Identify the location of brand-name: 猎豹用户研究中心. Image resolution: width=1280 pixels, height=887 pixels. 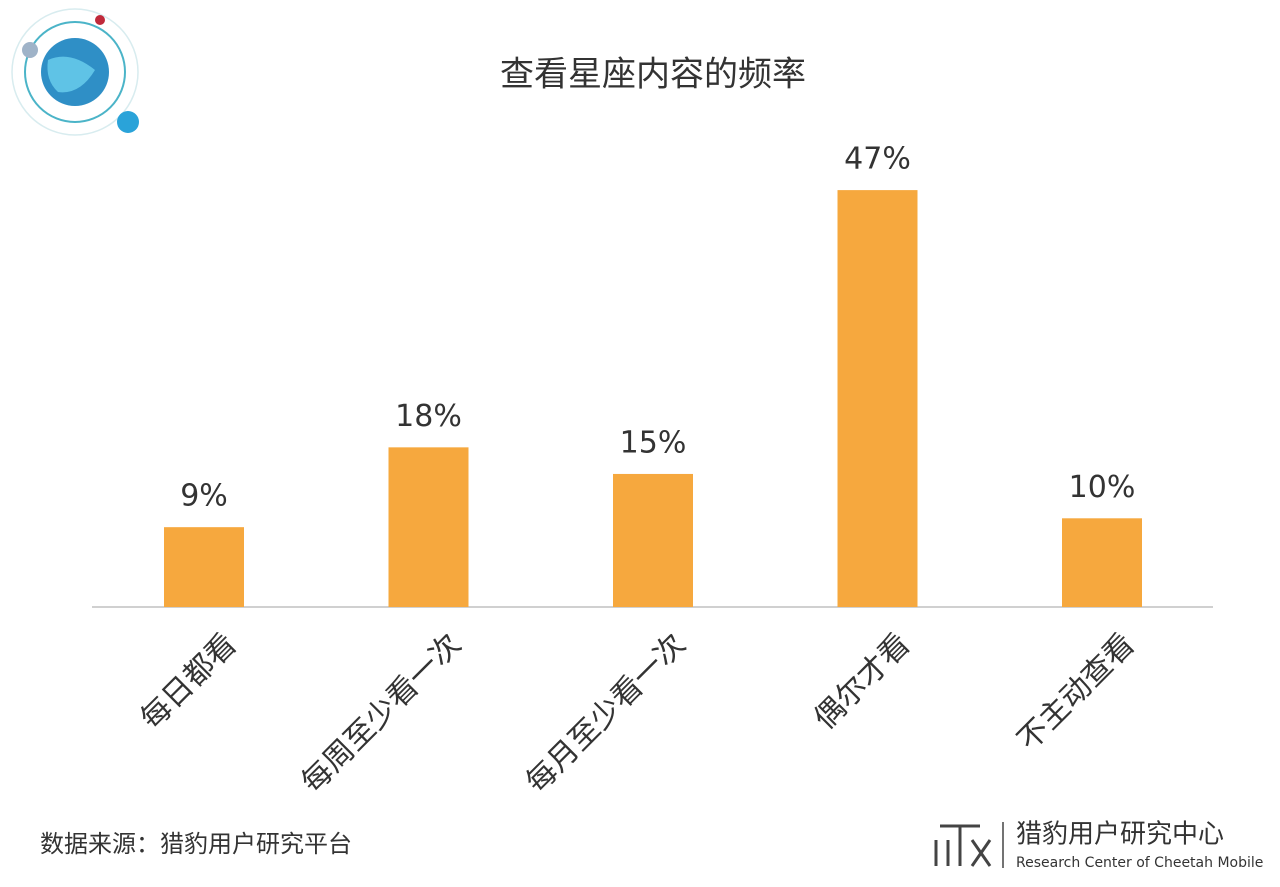
(1120, 835).